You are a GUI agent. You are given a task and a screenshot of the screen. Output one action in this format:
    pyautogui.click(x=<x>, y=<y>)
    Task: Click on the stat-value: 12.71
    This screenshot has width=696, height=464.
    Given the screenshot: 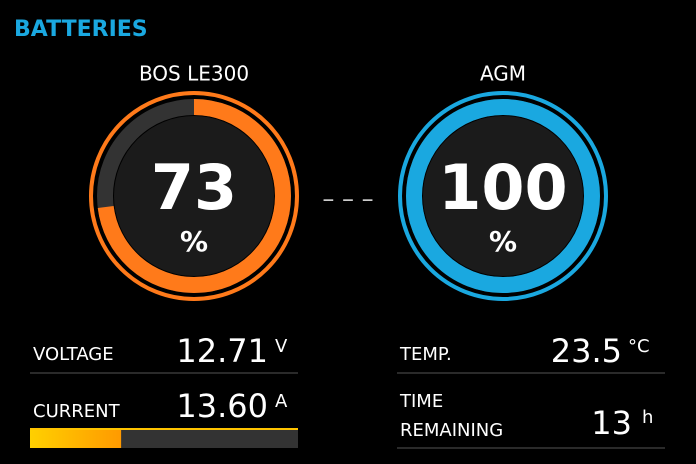 What is the action you would take?
    pyautogui.click(x=222, y=351)
    